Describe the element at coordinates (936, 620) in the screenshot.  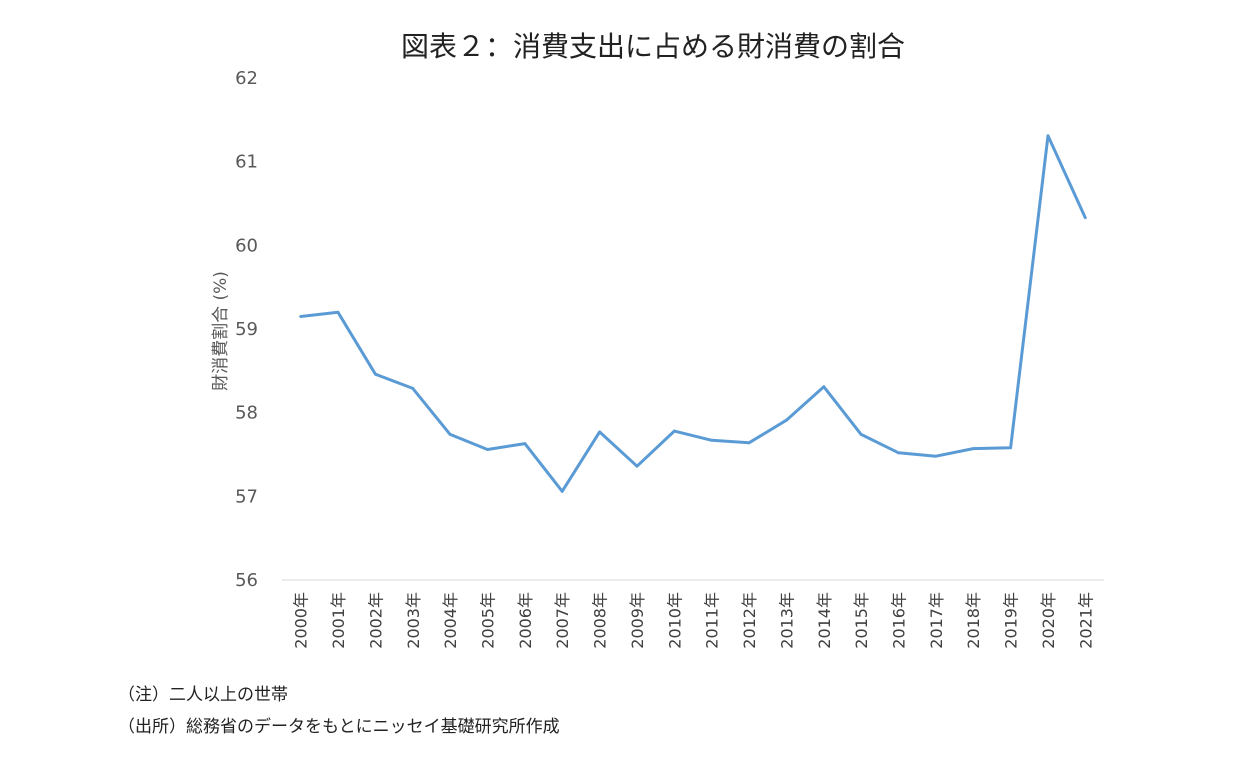
I see `x-tick-label: 2017年` at that location.